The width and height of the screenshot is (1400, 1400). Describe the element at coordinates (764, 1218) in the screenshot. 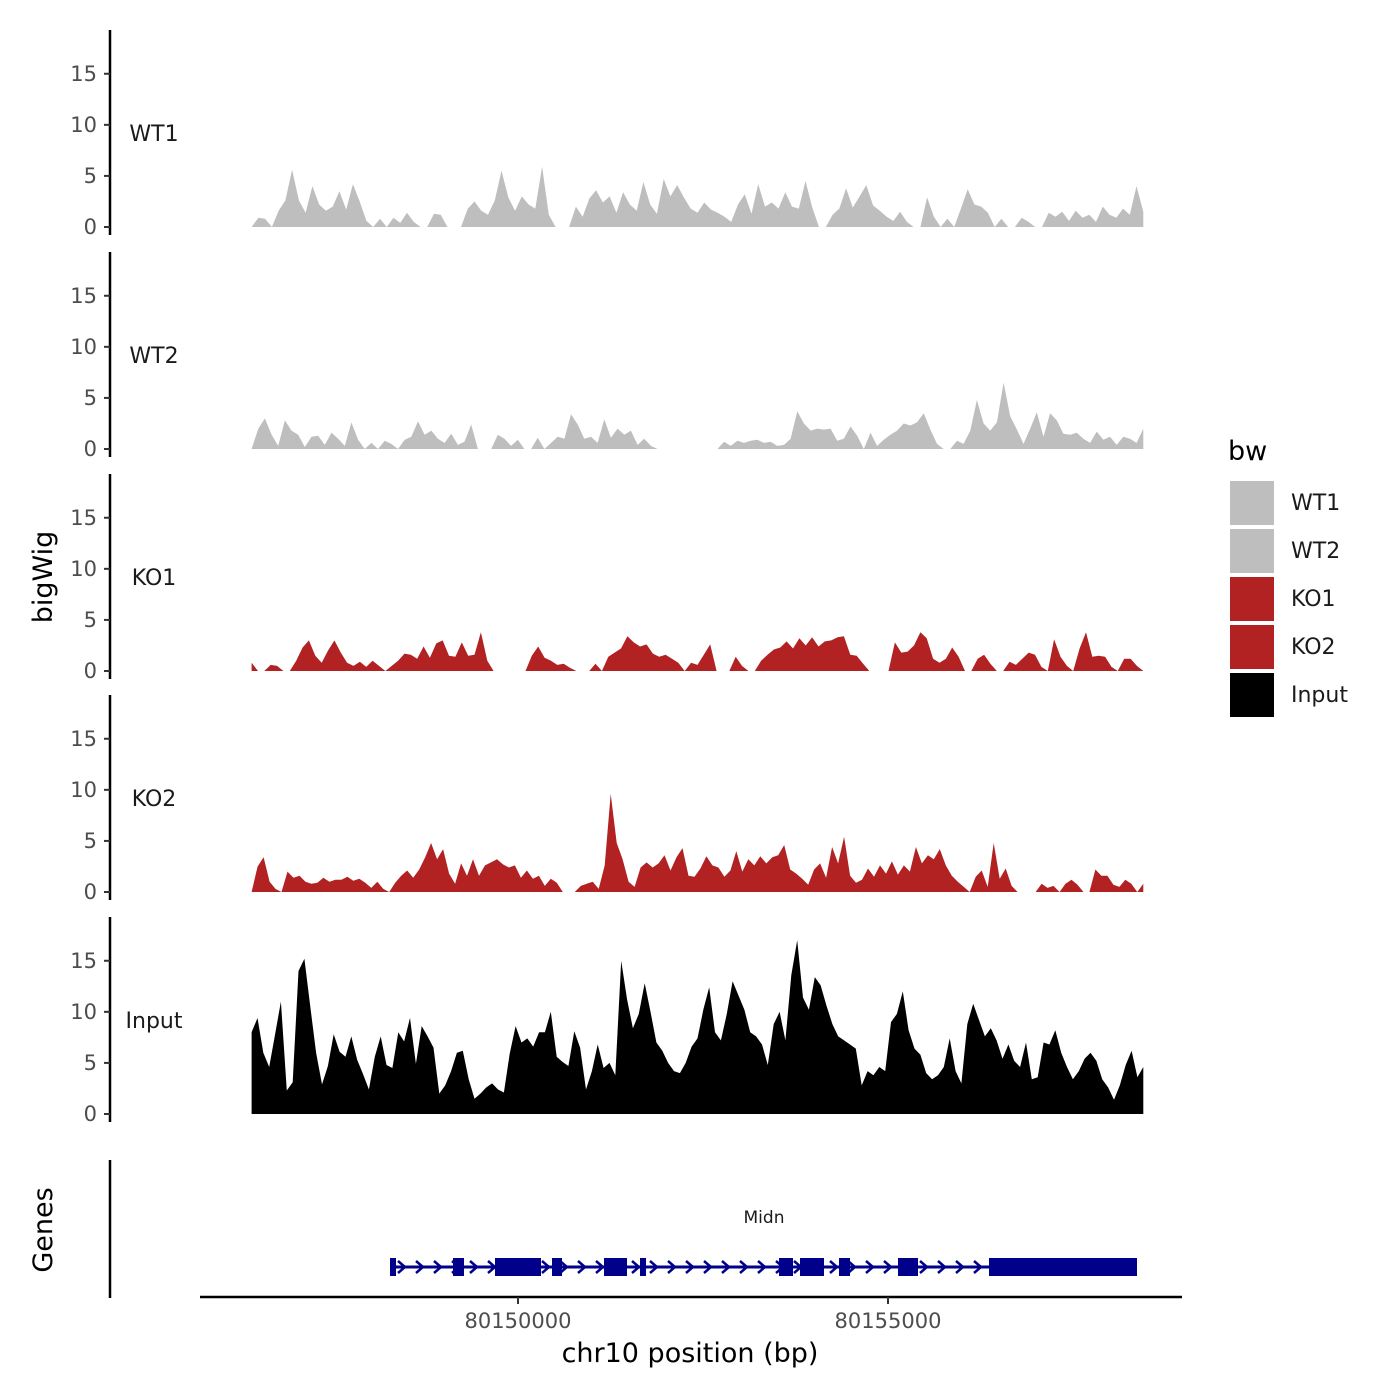

I see `gene-name-label: Midn` at that location.